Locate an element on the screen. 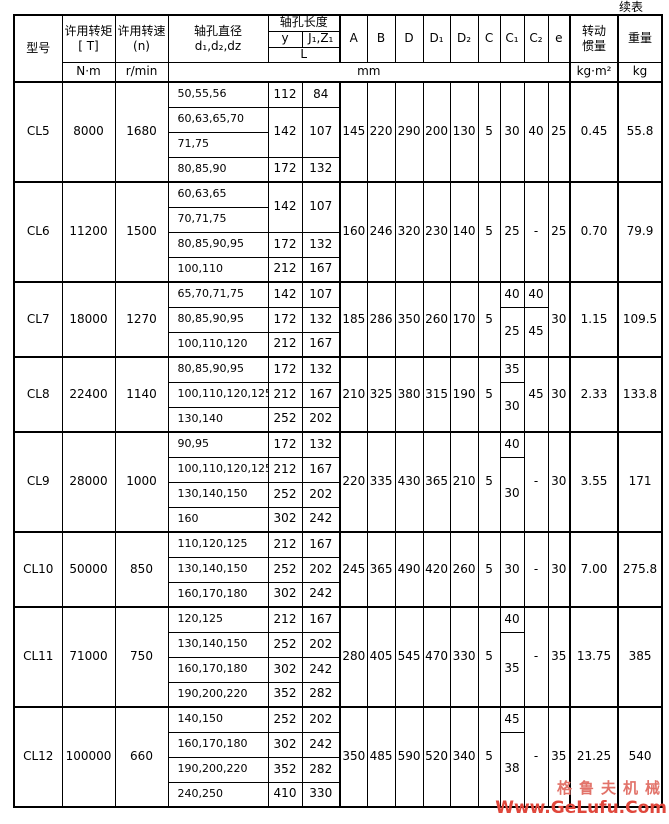  dim-a-cell: 280 is located at coordinates (353, 657).